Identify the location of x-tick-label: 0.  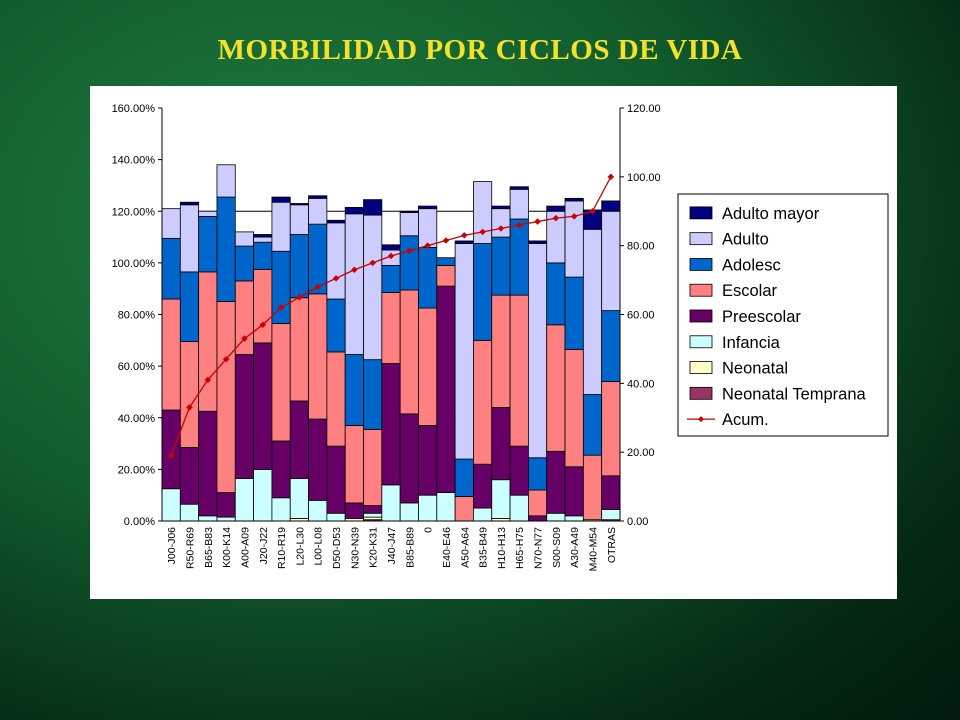
(429, 530).